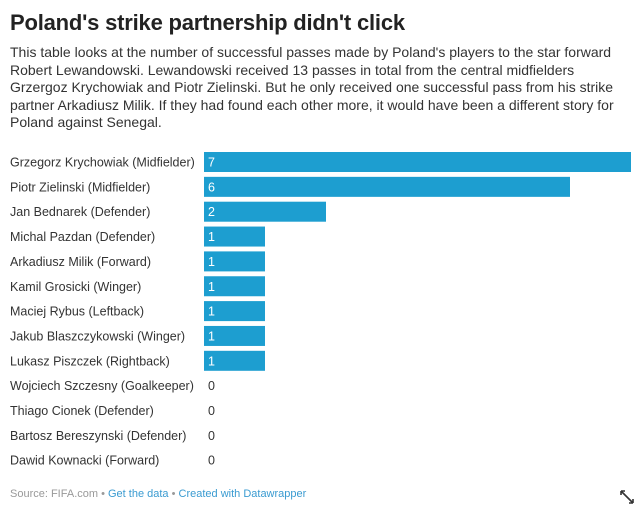 The image size is (640, 512). Describe the element at coordinates (98, 436) in the screenshot. I see `category-label: Bartosz Bereszynski (Defender)` at that location.